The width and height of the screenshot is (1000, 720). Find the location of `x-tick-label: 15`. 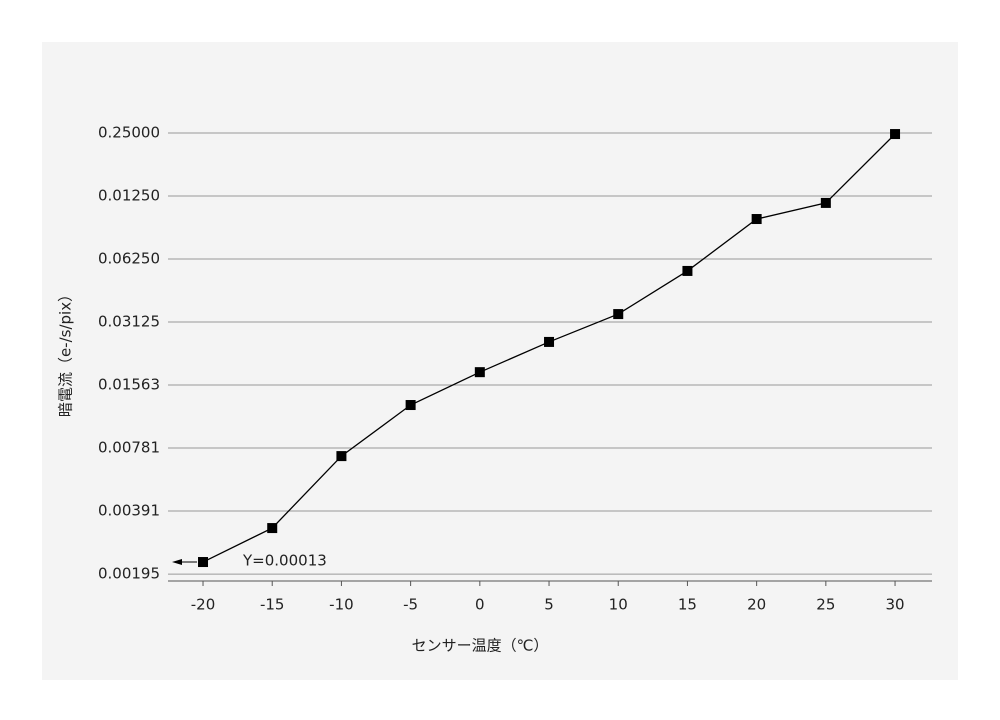

x-tick-label: 15 is located at coordinates (687, 605).